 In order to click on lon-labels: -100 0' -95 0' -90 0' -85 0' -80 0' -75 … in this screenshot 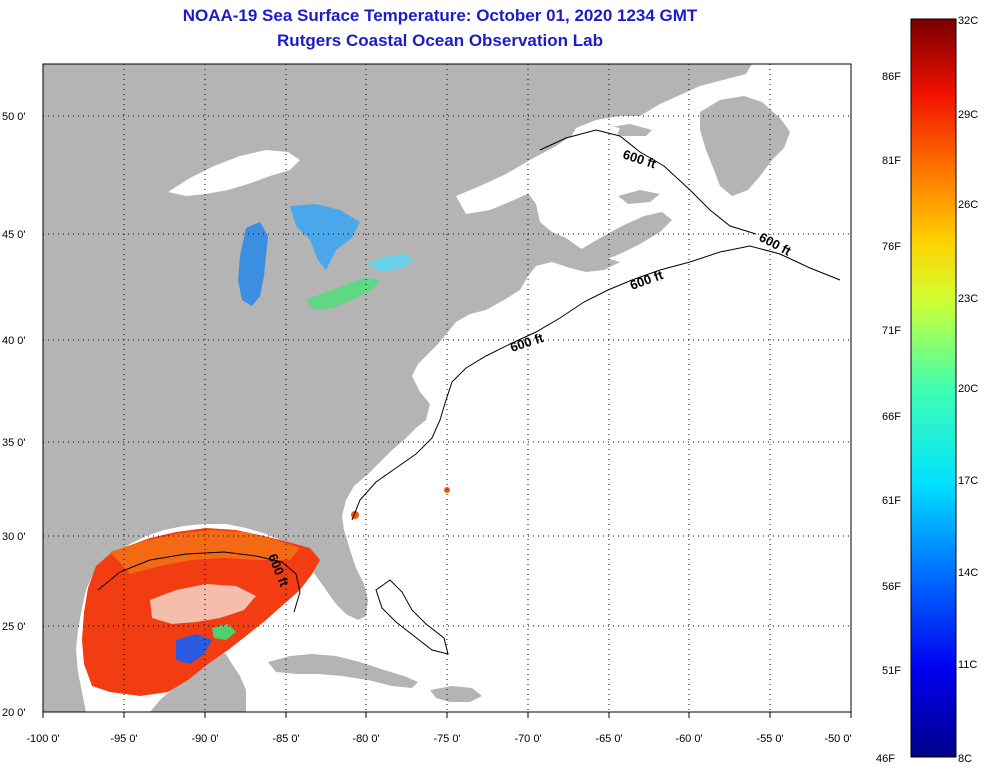, I will do `click(438, 739)`.